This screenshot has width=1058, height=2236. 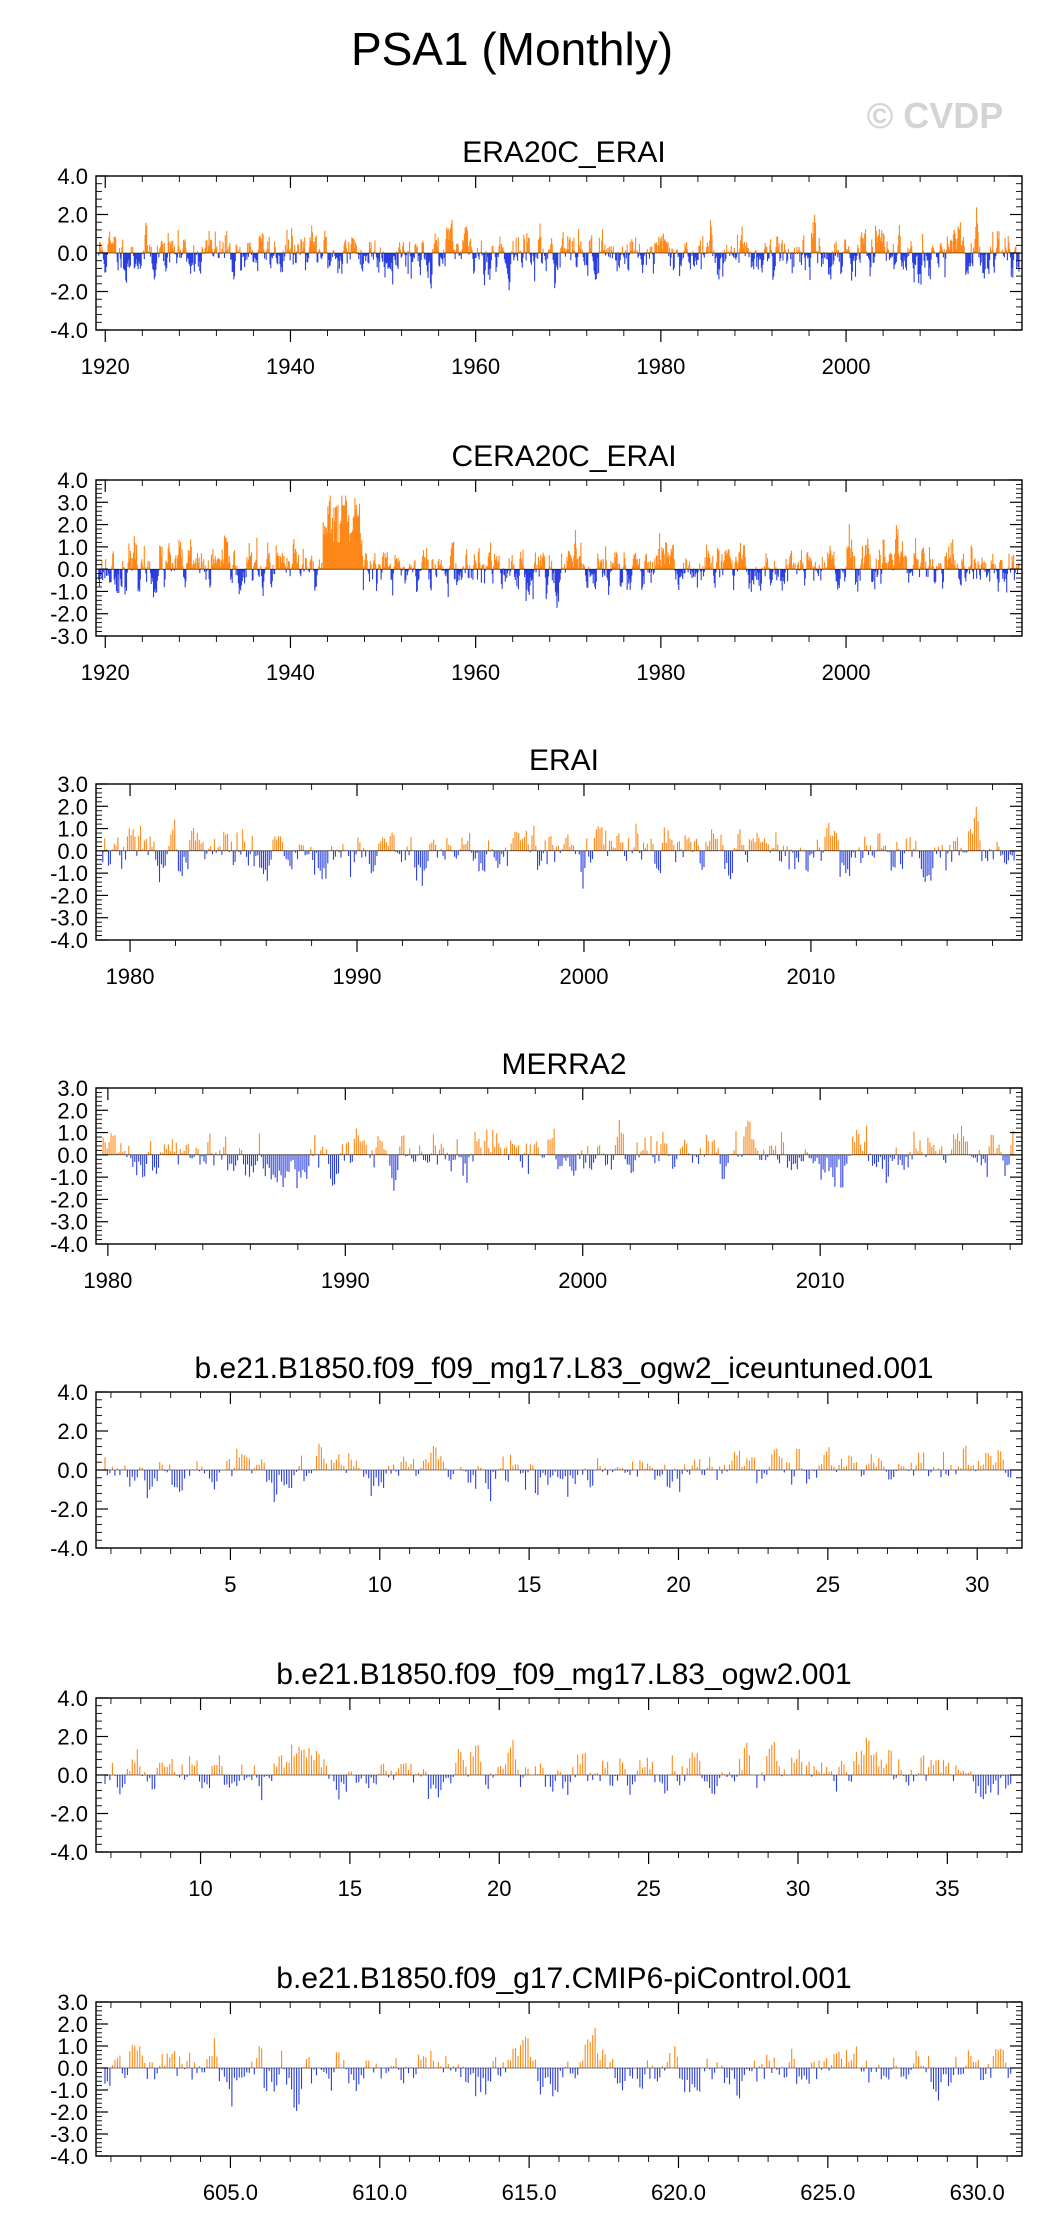 I want to click on panel-title: b.e21.B1850.f09_g17.CMIP6-piControl.001, so click(x=563, y=1978).